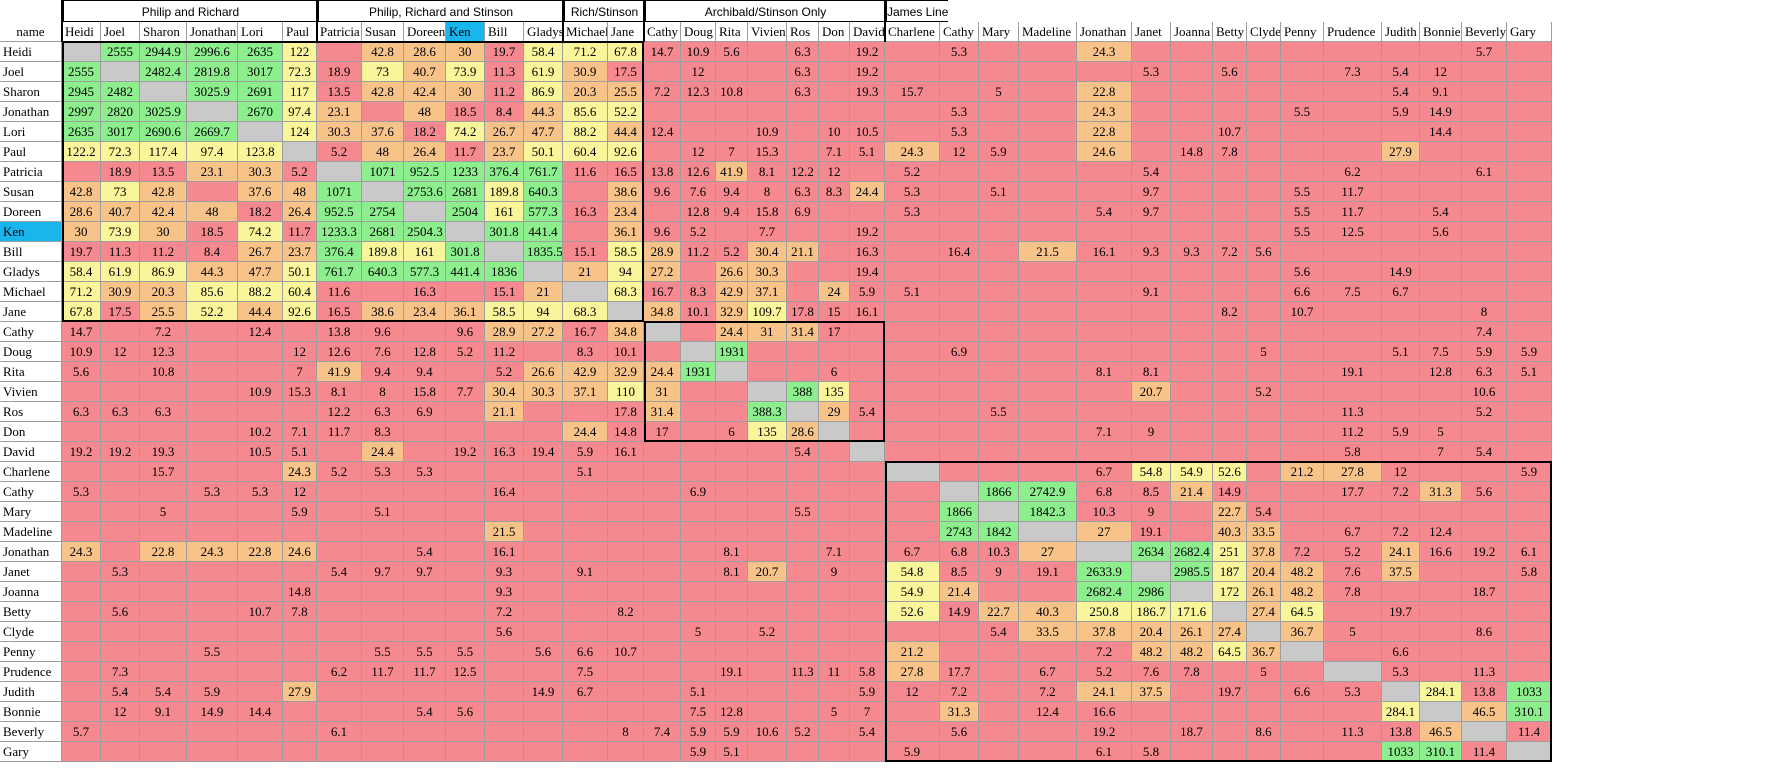 The image size is (1774, 769). I want to click on matrix-cell: 10.5, so click(867, 132).